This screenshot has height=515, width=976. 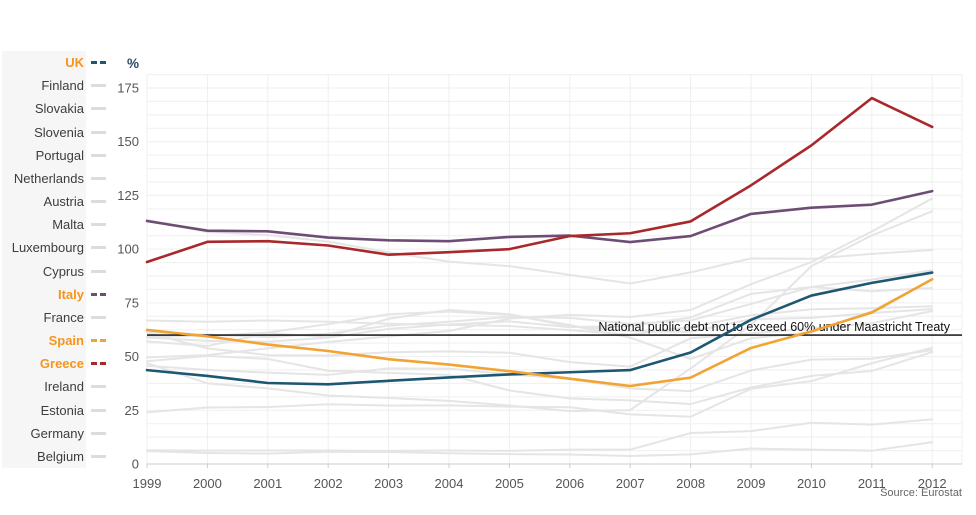 What do you see at coordinates (70, 294) in the screenshot?
I see `legend-item-label: Italy` at bounding box center [70, 294].